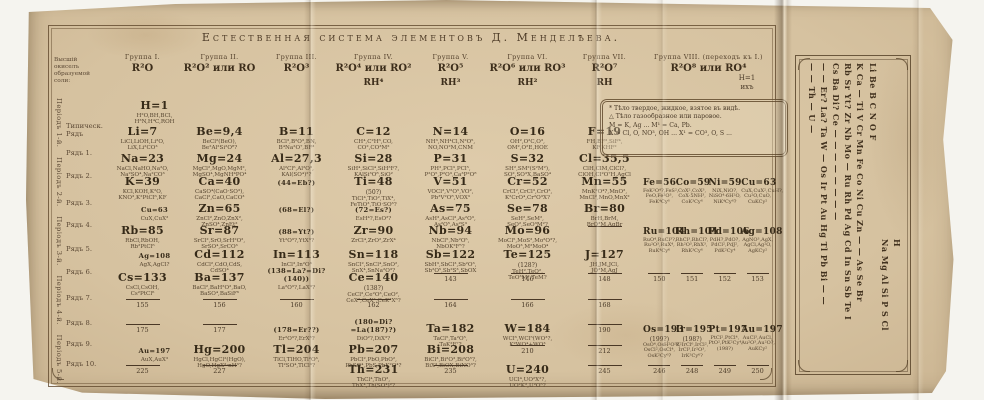 The image size is (984, 400). Describe the element at coordinates (77, 371) in the screenshot. I see `row-label-cell: Рядъ 10.` at that location.